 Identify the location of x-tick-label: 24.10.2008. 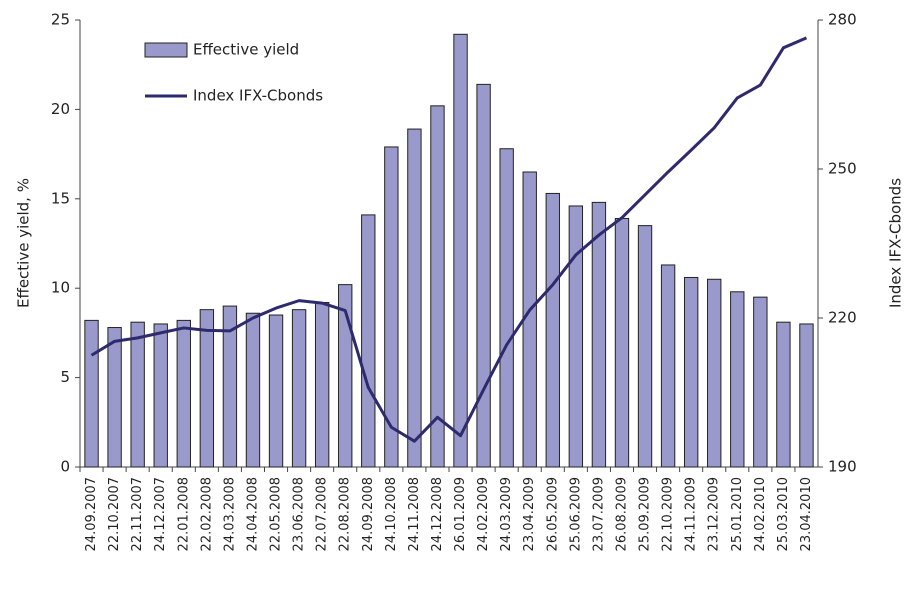
(391, 514).